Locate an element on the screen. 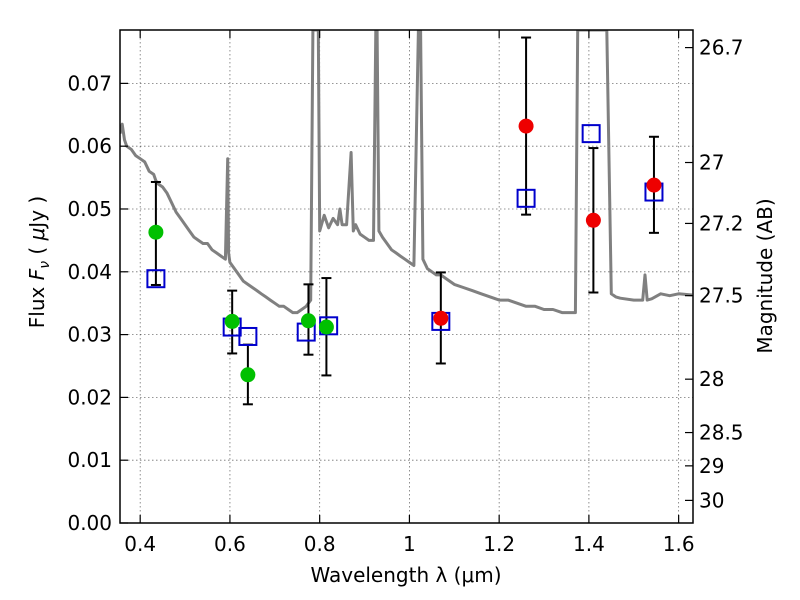 This screenshot has width=800, height=600. y-tick-label: 0.03 is located at coordinates (89, 335).